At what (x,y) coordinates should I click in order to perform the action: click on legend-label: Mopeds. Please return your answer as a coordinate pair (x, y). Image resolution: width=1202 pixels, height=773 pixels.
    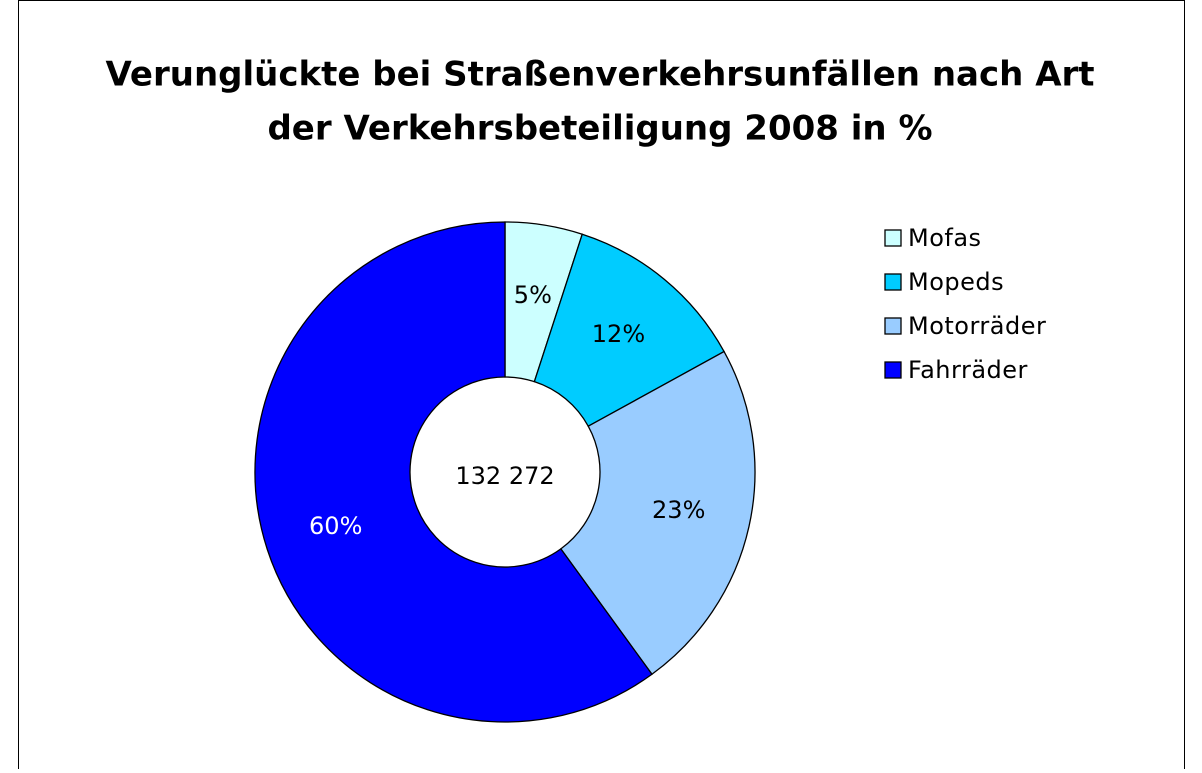
    Looking at the image, I should click on (956, 282).